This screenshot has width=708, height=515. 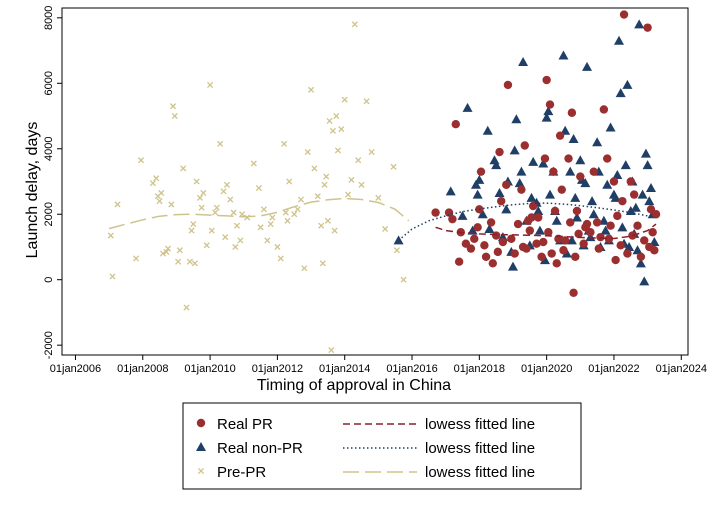 What do you see at coordinates (480, 424) in the screenshot?
I see `legend-label-fit_real_pr: lowess fitted line` at bounding box center [480, 424].